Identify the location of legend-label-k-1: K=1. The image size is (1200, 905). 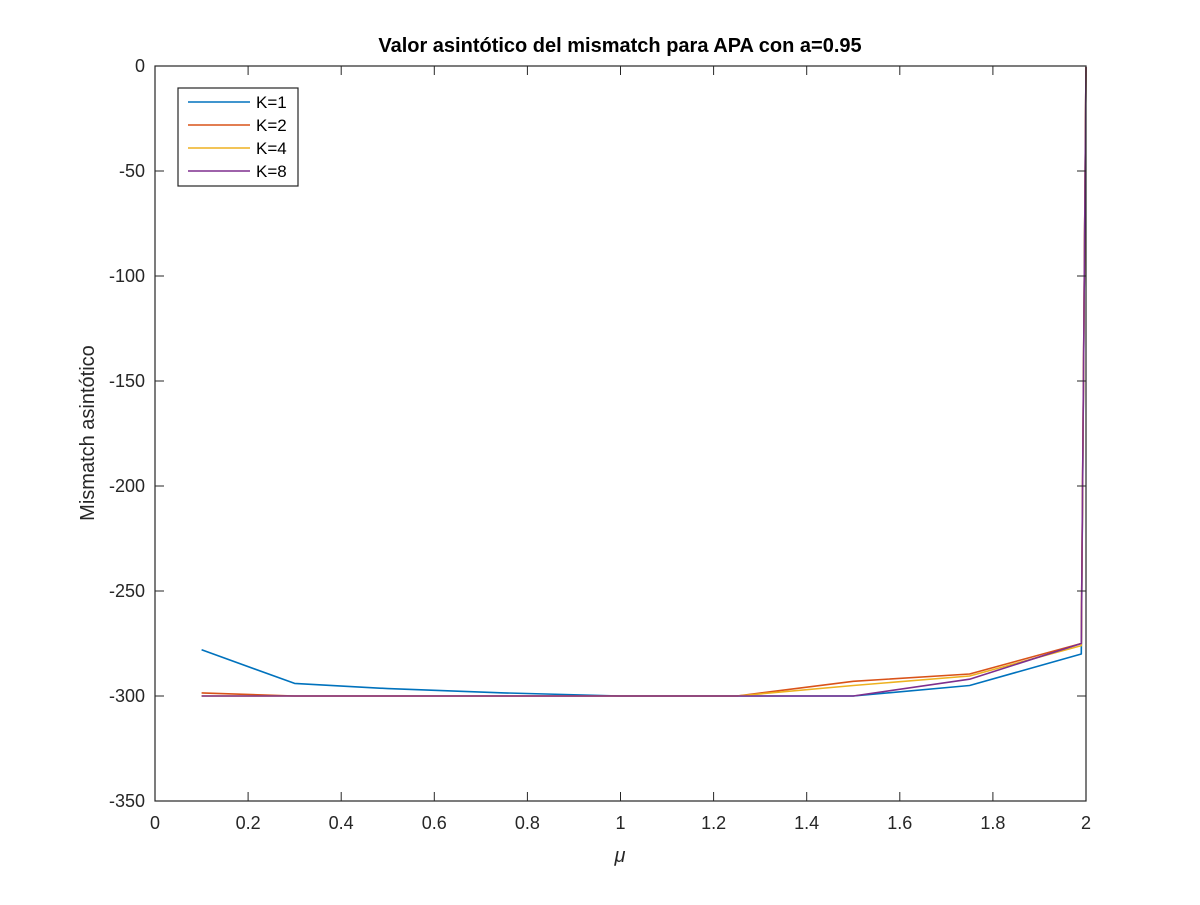
(271, 102).